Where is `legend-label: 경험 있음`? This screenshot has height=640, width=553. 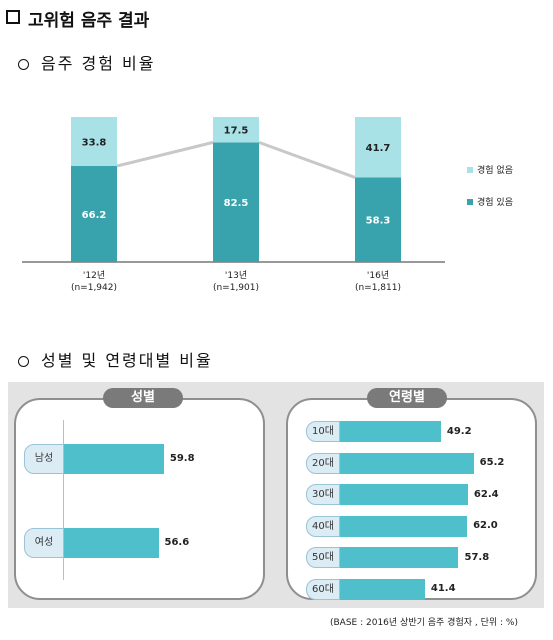 legend-label: 경험 있음 is located at coordinates (495, 202).